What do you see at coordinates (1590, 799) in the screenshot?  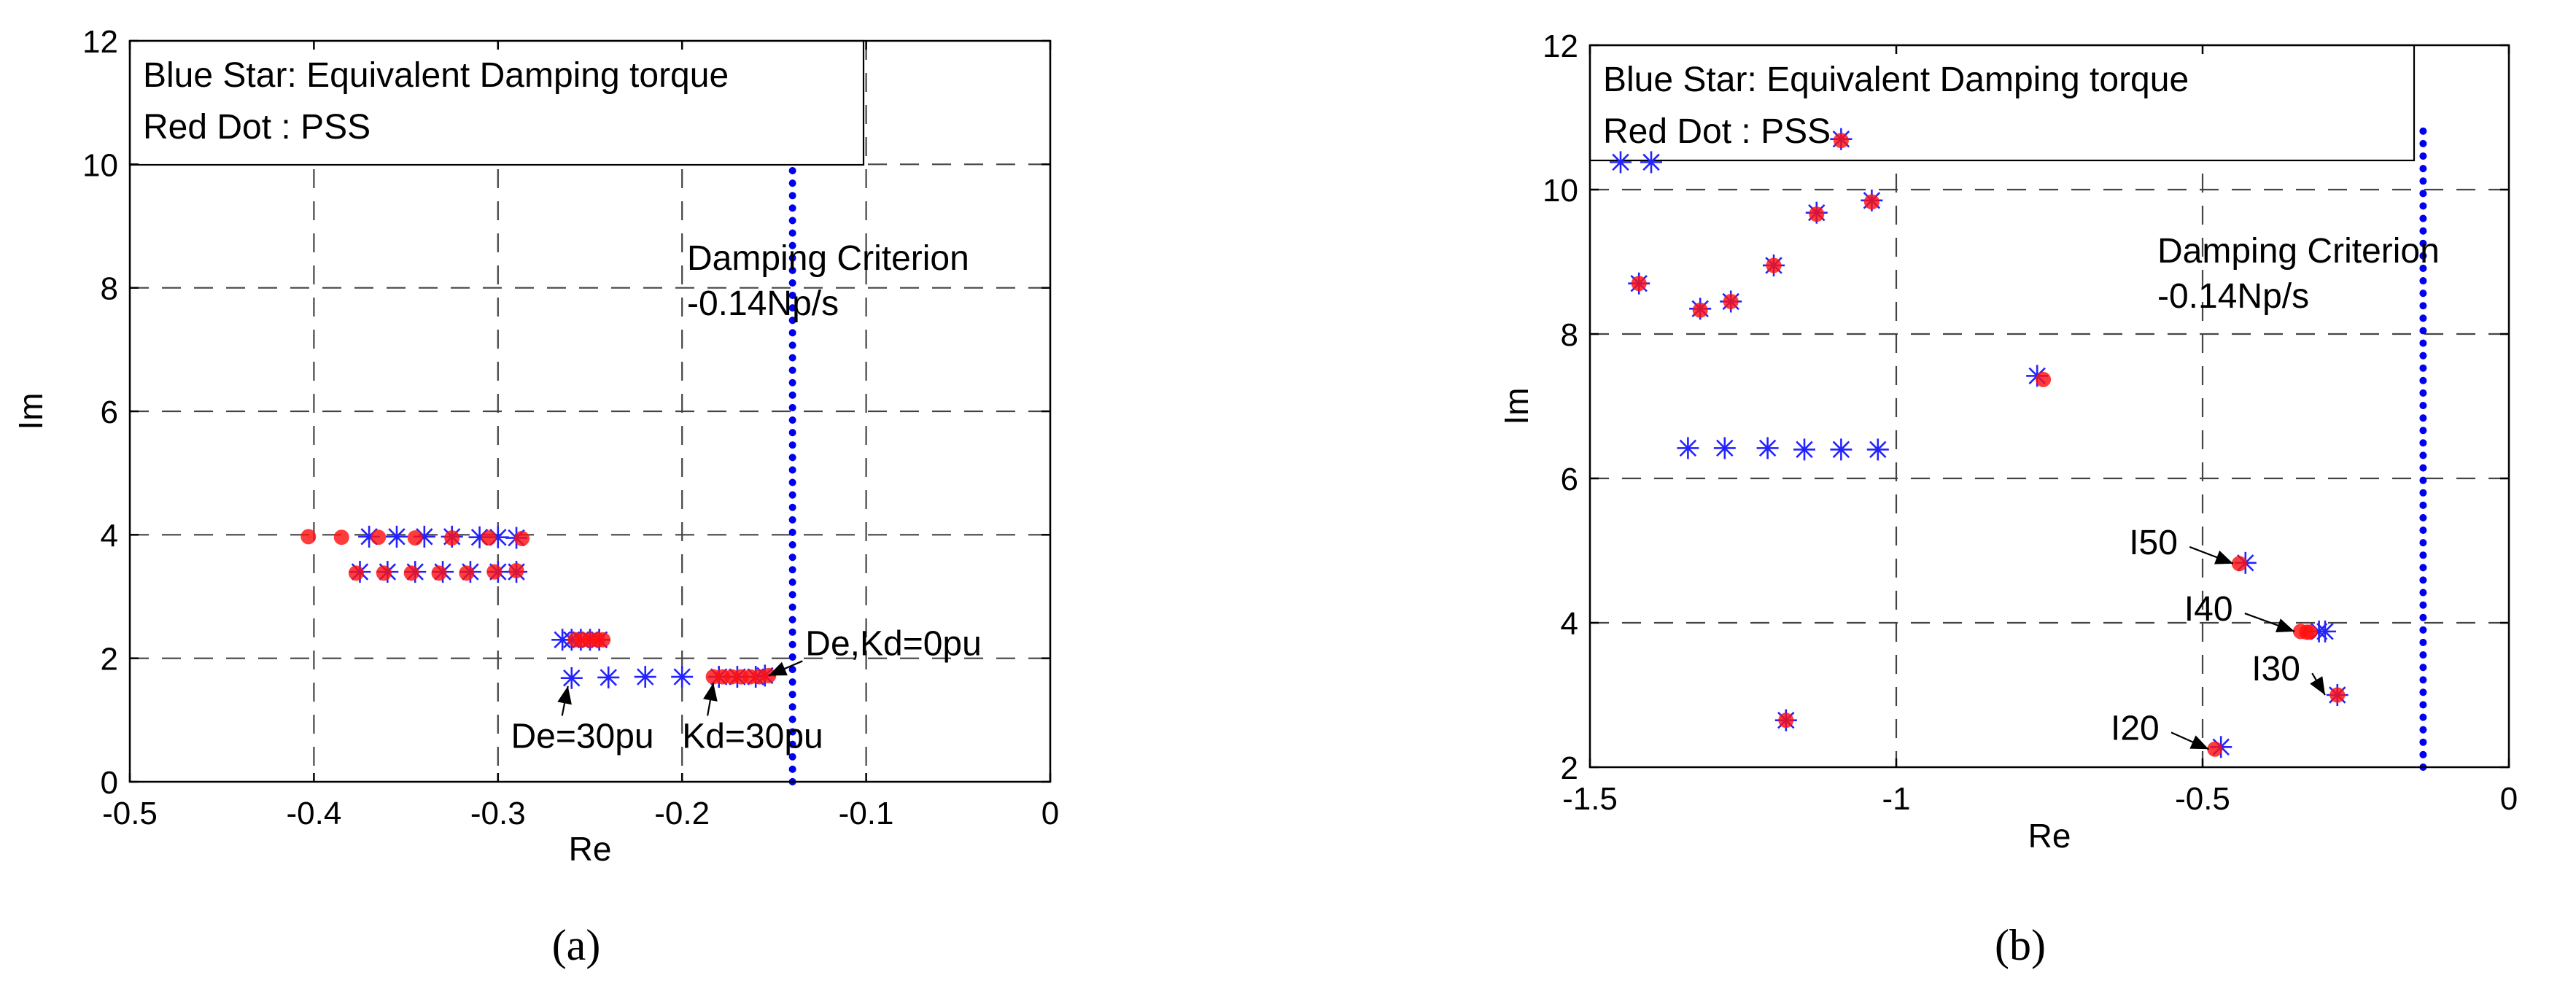 I see `panel-b-xtick-label-0: -1.5` at bounding box center [1590, 799].